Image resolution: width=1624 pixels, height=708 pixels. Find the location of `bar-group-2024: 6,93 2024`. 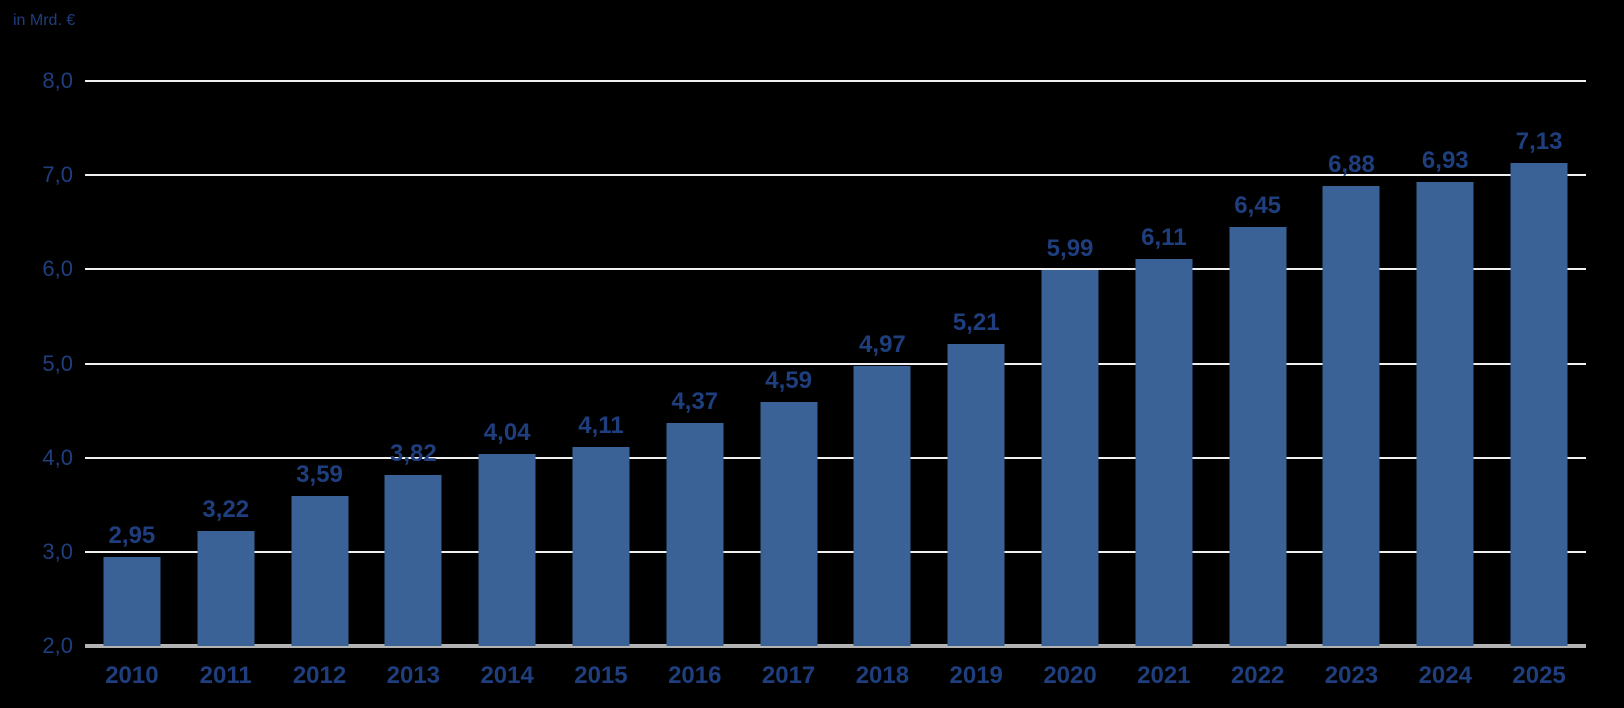

bar-group-2024: 6,93 2024 is located at coordinates (1445, 385).